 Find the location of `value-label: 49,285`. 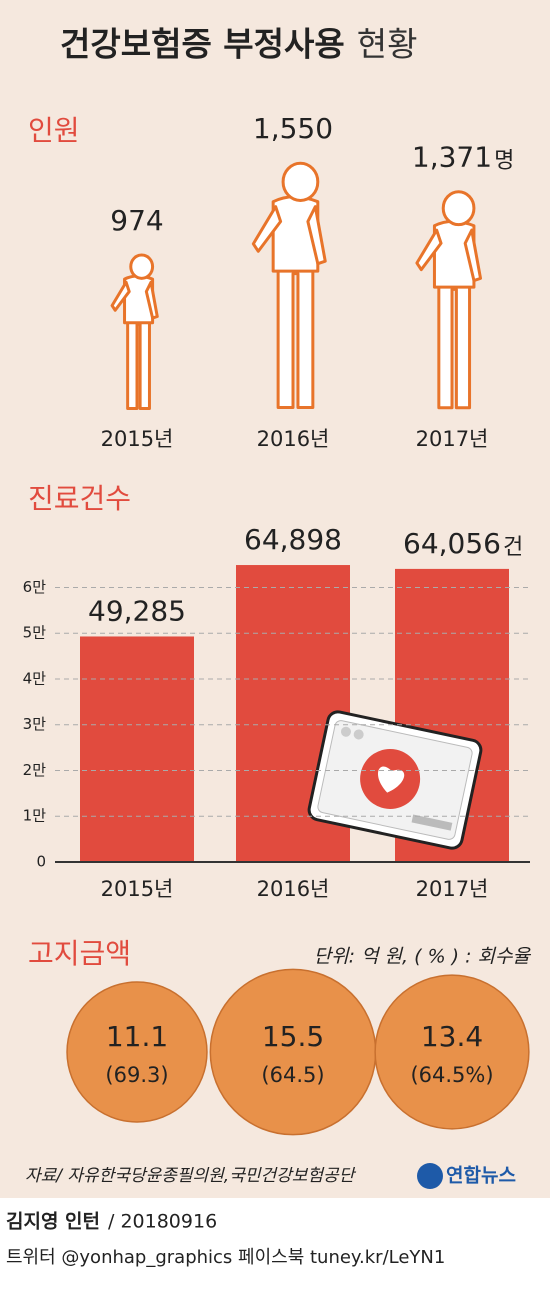

value-label: 49,285 is located at coordinates (137, 610).